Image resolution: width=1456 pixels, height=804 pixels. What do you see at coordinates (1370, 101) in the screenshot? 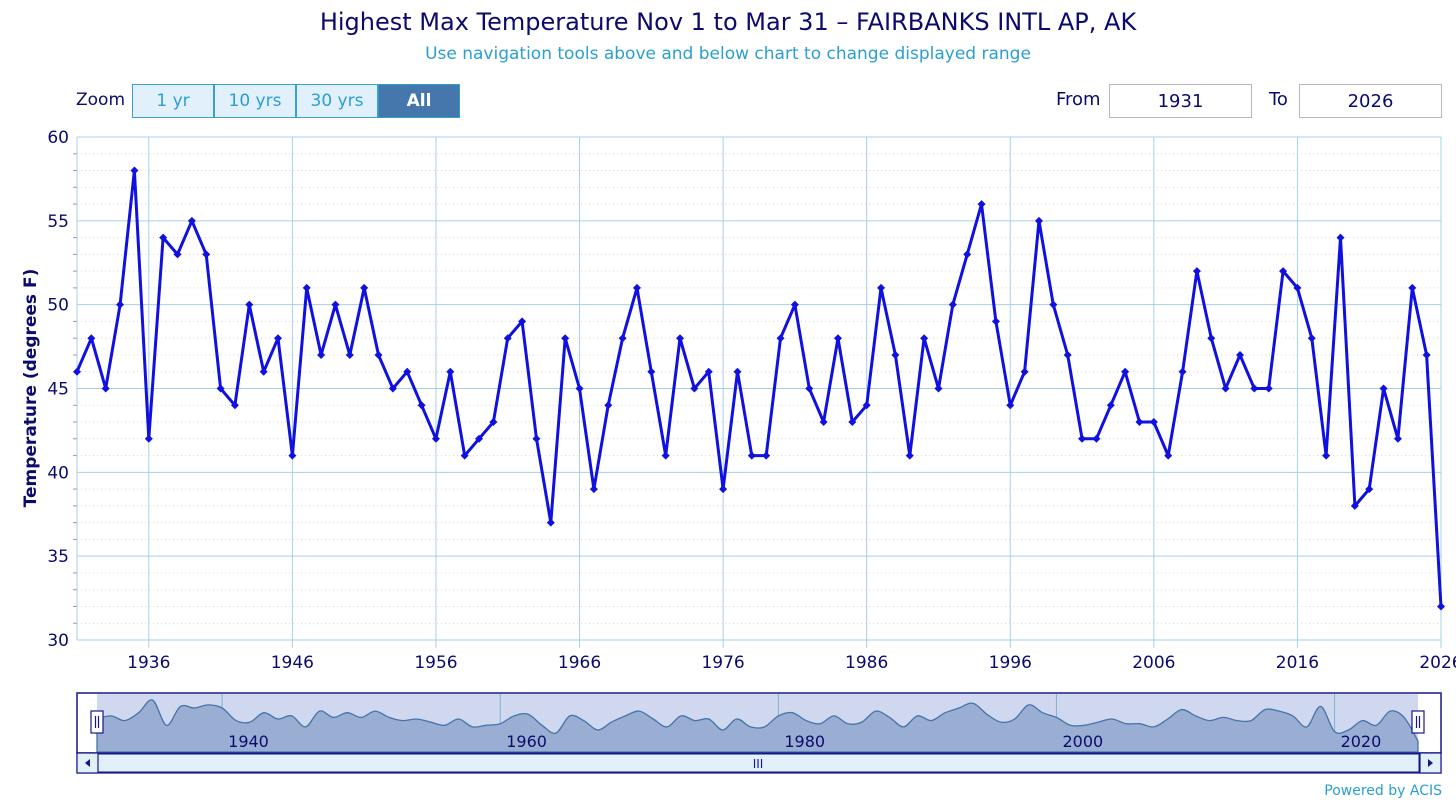
I see `to-year-input` at bounding box center [1370, 101].